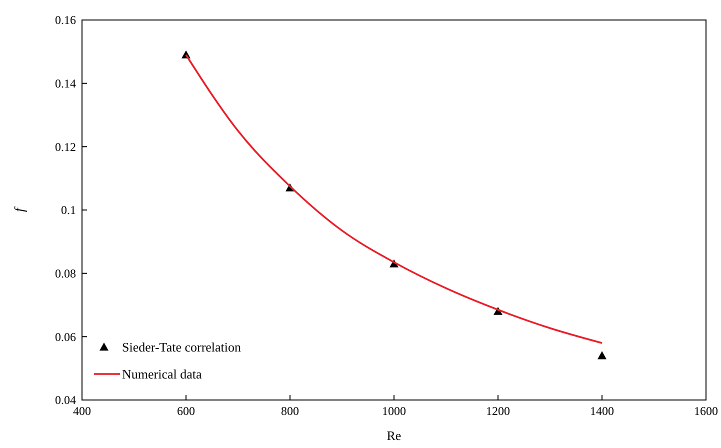 This screenshot has height=448, width=721. Describe the element at coordinates (65, 400) in the screenshot. I see `y-tick-label: 0.04` at that location.